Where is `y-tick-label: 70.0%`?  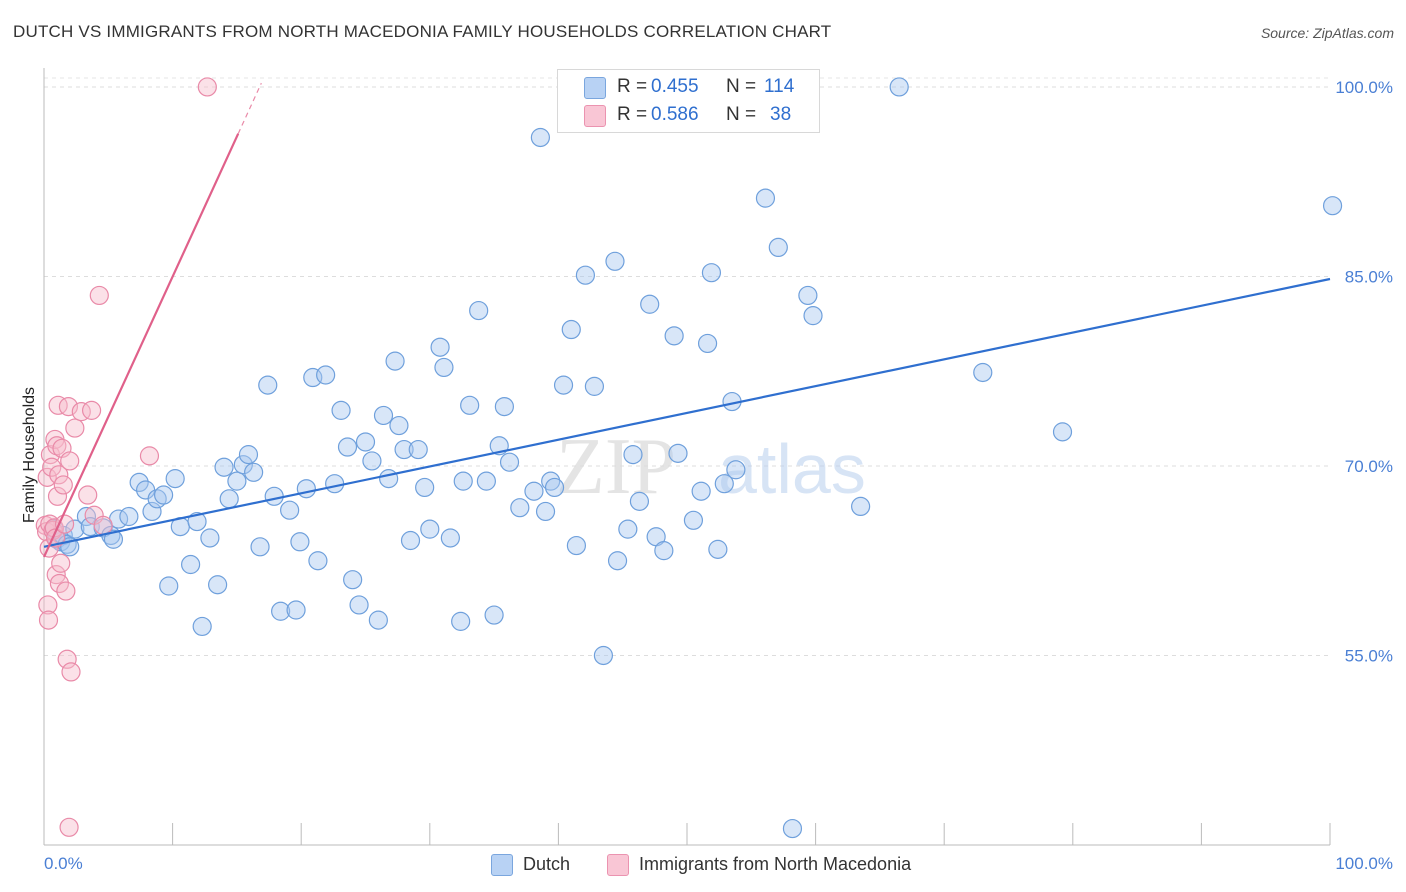 y-tick-label: 70.0% is located at coordinates (1369, 466).